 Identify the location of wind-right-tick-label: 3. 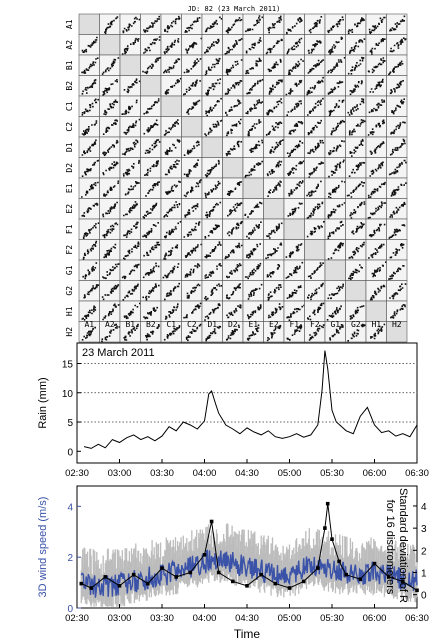
(424, 529).